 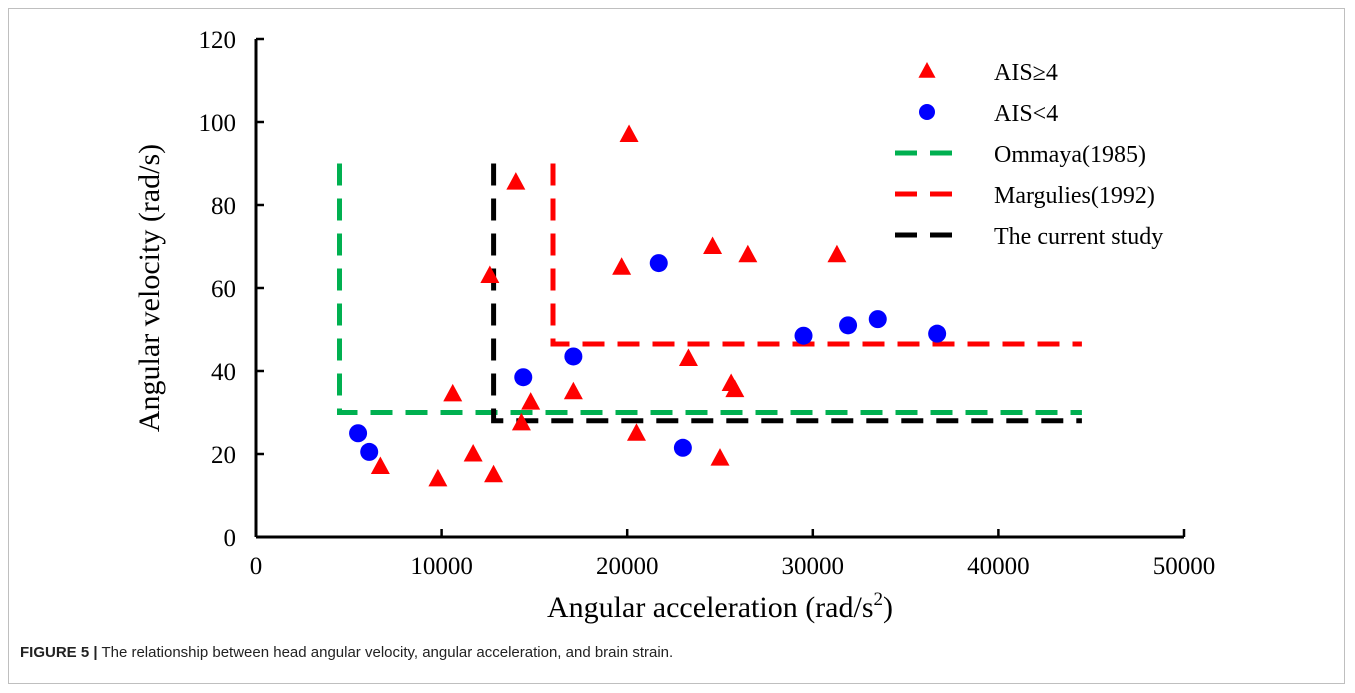 I want to click on legend-label: Margulies(1992), so click(x=1074, y=196).